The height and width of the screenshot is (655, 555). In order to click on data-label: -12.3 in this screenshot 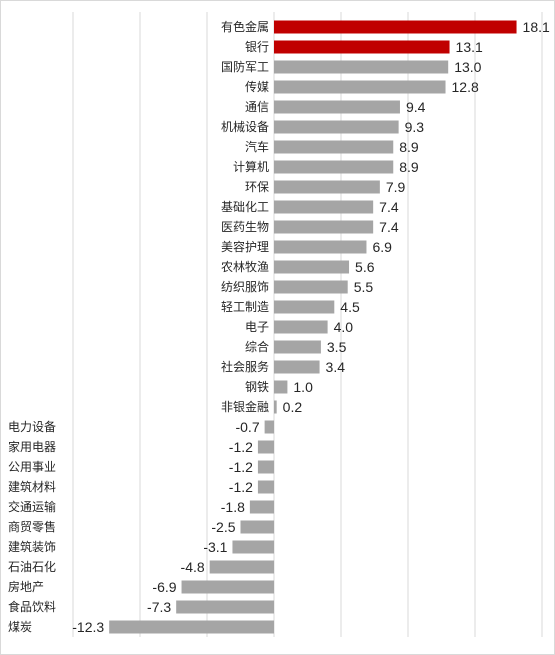, I will do `click(88, 627)`.